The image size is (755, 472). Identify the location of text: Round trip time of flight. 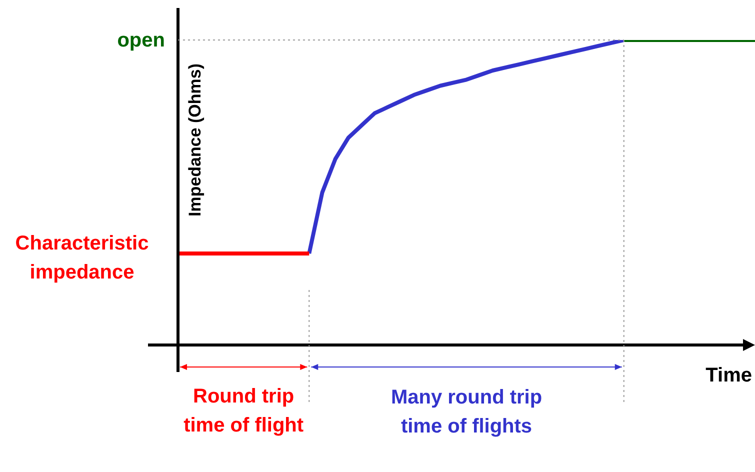
(244, 411).